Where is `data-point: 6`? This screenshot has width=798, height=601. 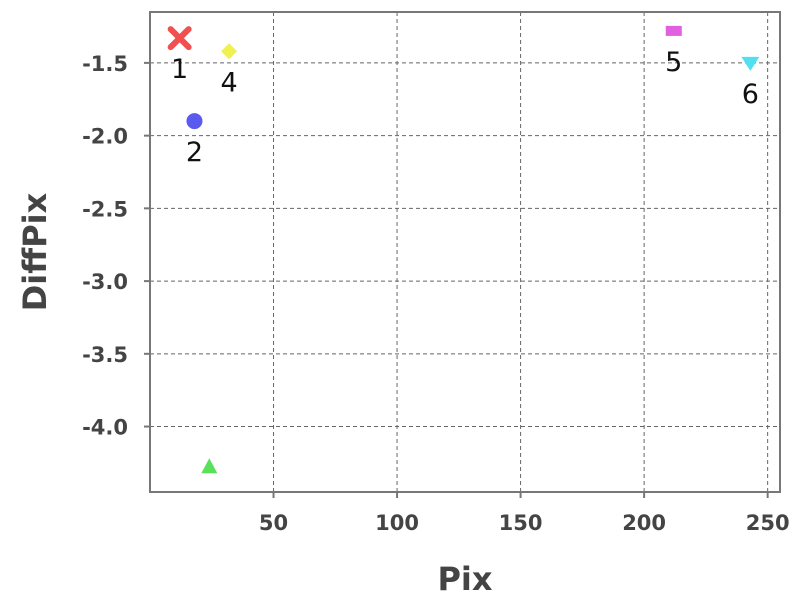
data-point: 6 is located at coordinates (750, 83).